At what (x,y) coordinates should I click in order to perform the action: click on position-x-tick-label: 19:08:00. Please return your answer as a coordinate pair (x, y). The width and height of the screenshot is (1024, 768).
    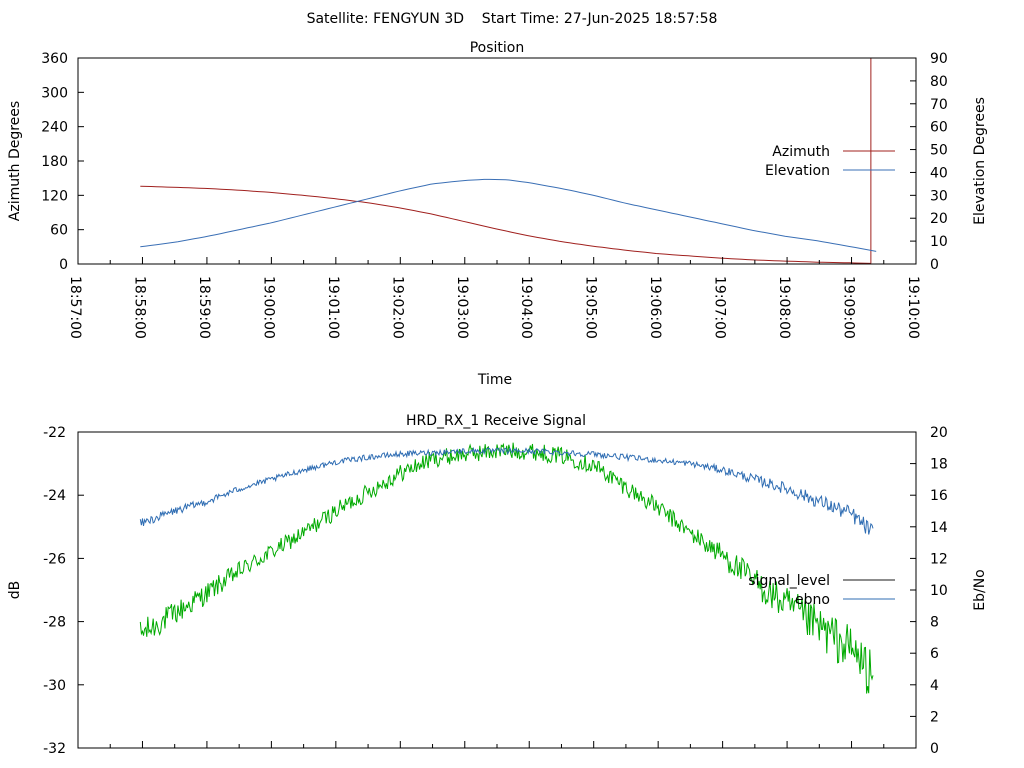
    Looking at the image, I should click on (784, 307).